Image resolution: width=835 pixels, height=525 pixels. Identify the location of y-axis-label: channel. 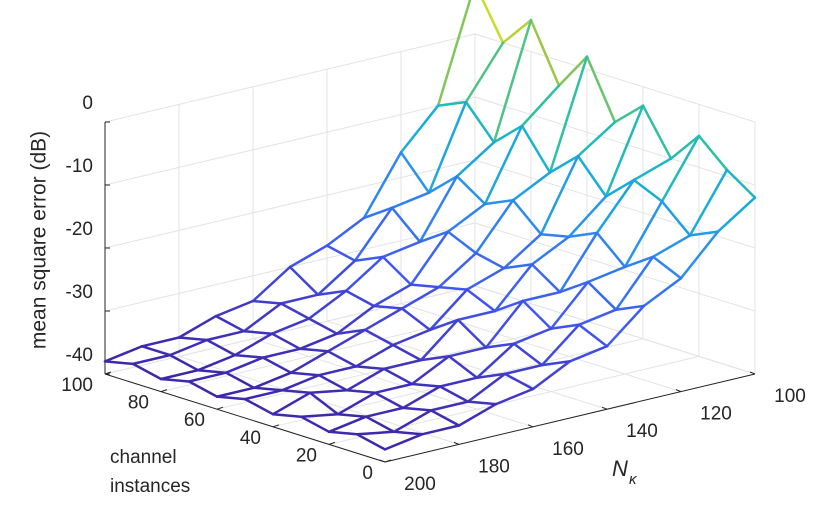
(143, 457).